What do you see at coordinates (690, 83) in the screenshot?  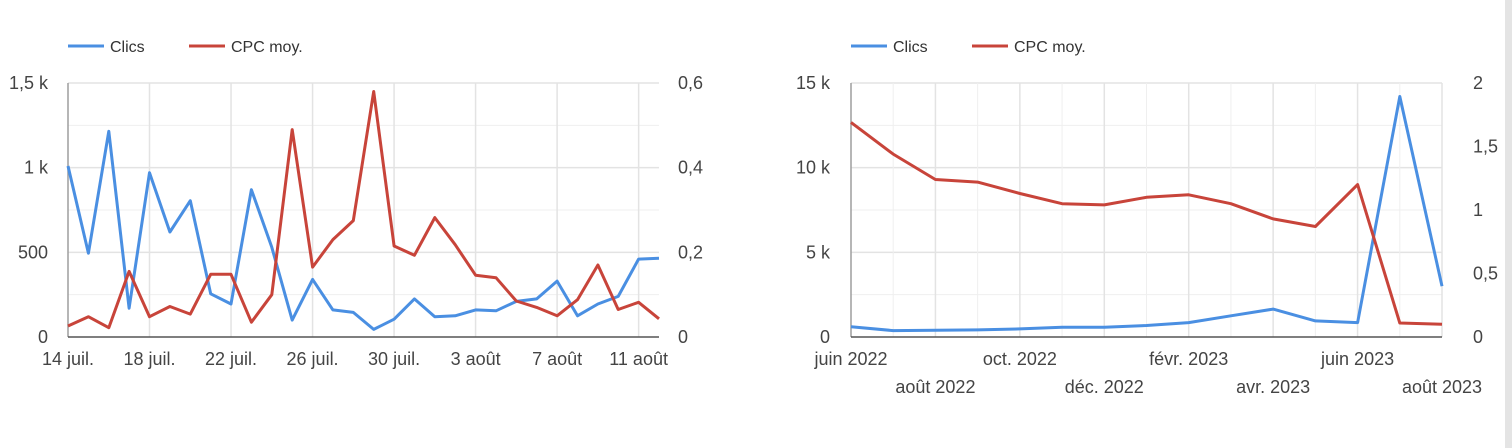 I see `y-right-tick-label: 0,6` at bounding box center [690, 83].